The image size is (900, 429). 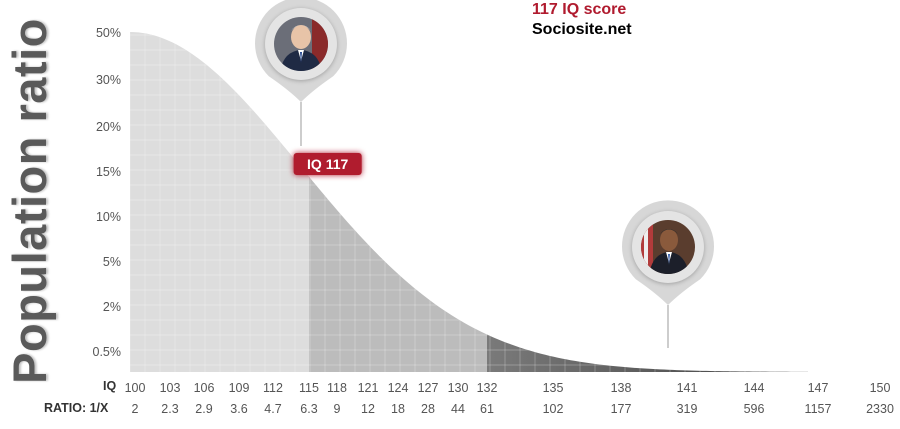 I want to click on y-tick-label: 15%, so click(x=108, y=172).